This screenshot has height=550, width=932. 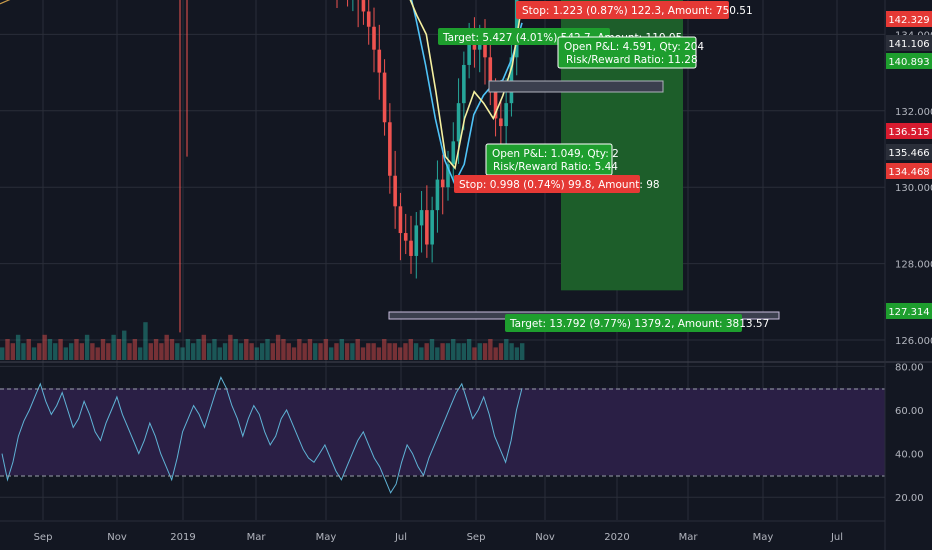 I want to click on time-axis: Sep Nov 2019 Mar May Jul Sep Nov 2020 Mar May Jul, so click(x=438, y=537).